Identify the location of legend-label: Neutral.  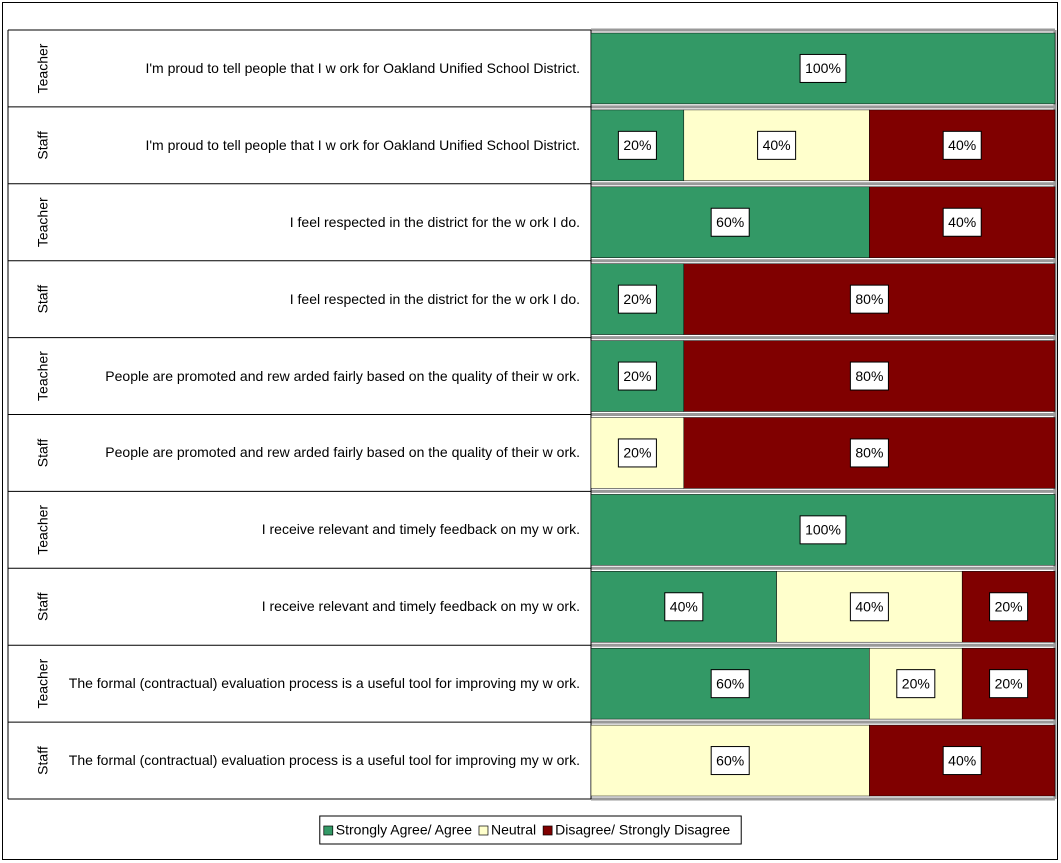
(513, 830).